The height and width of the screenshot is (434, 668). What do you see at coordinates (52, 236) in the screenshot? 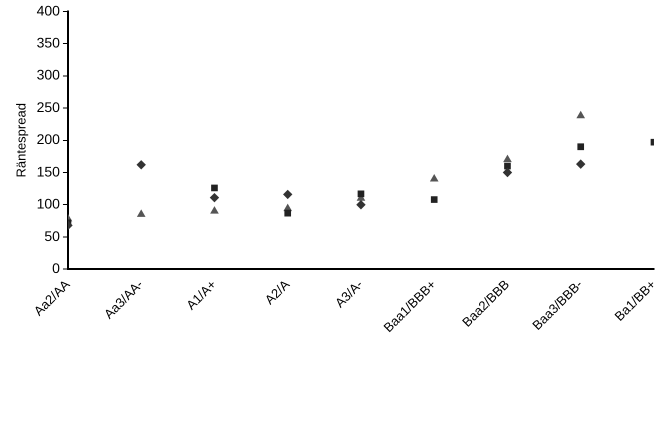
I see `y-tick-label: 50` at bounding box center [52, 236].